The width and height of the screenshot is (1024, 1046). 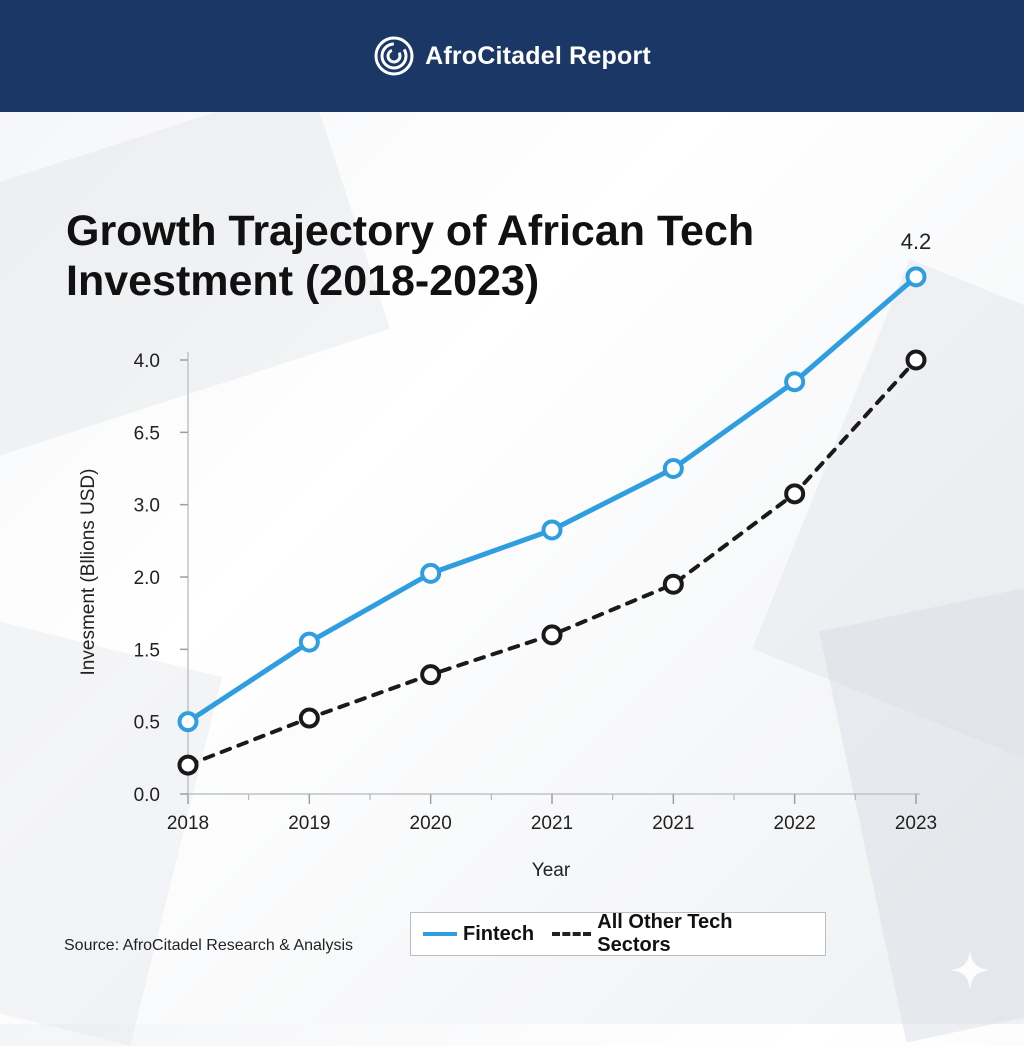 I want to click on y-tick-label: 2.0, so click(x=147, y=578).